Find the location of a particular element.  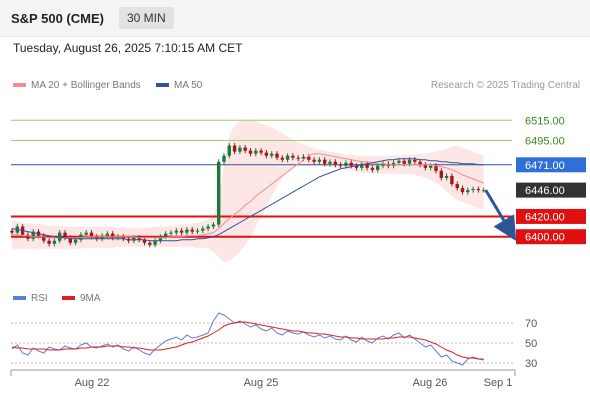

rsi-tick-70: 70 is located at coordinates (531, 324).